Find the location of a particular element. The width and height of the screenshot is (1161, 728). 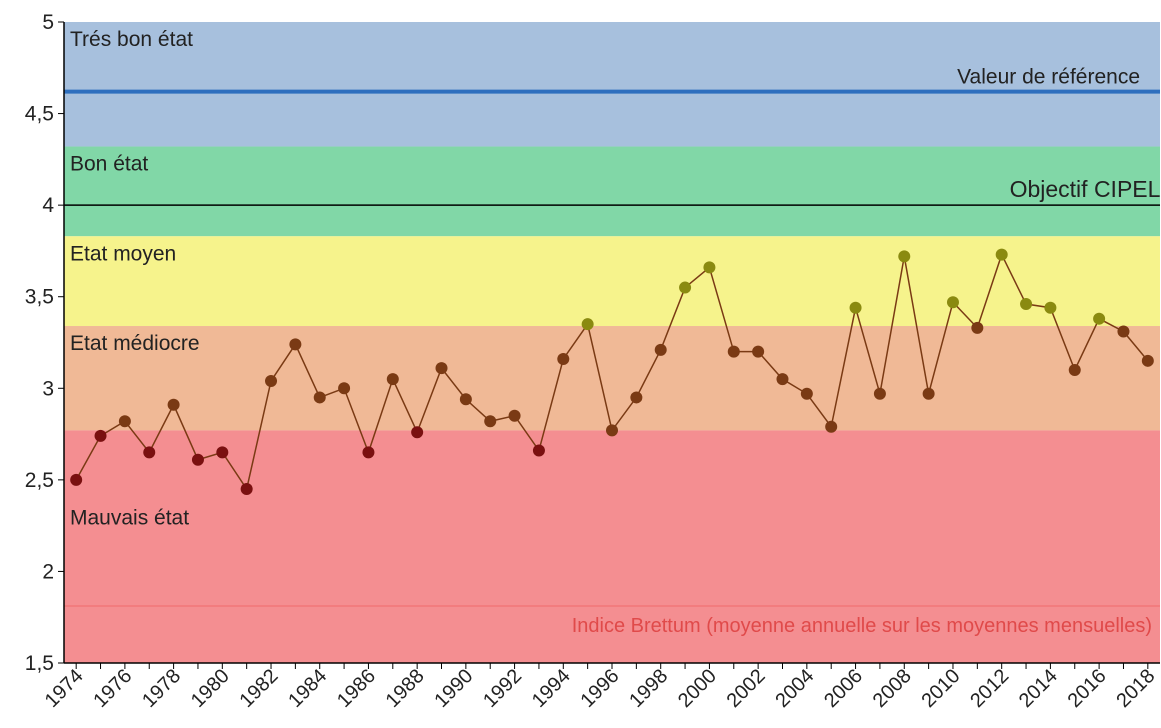

x-tick-label: 2008 is located at coordinates (892, 688).